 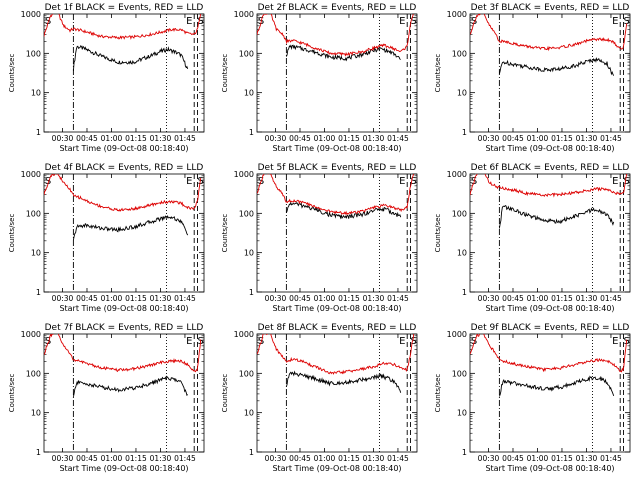 I want to click on panel-title: Det 1f BLACK = Events, RED = LLD, so click(x=124, y=8).